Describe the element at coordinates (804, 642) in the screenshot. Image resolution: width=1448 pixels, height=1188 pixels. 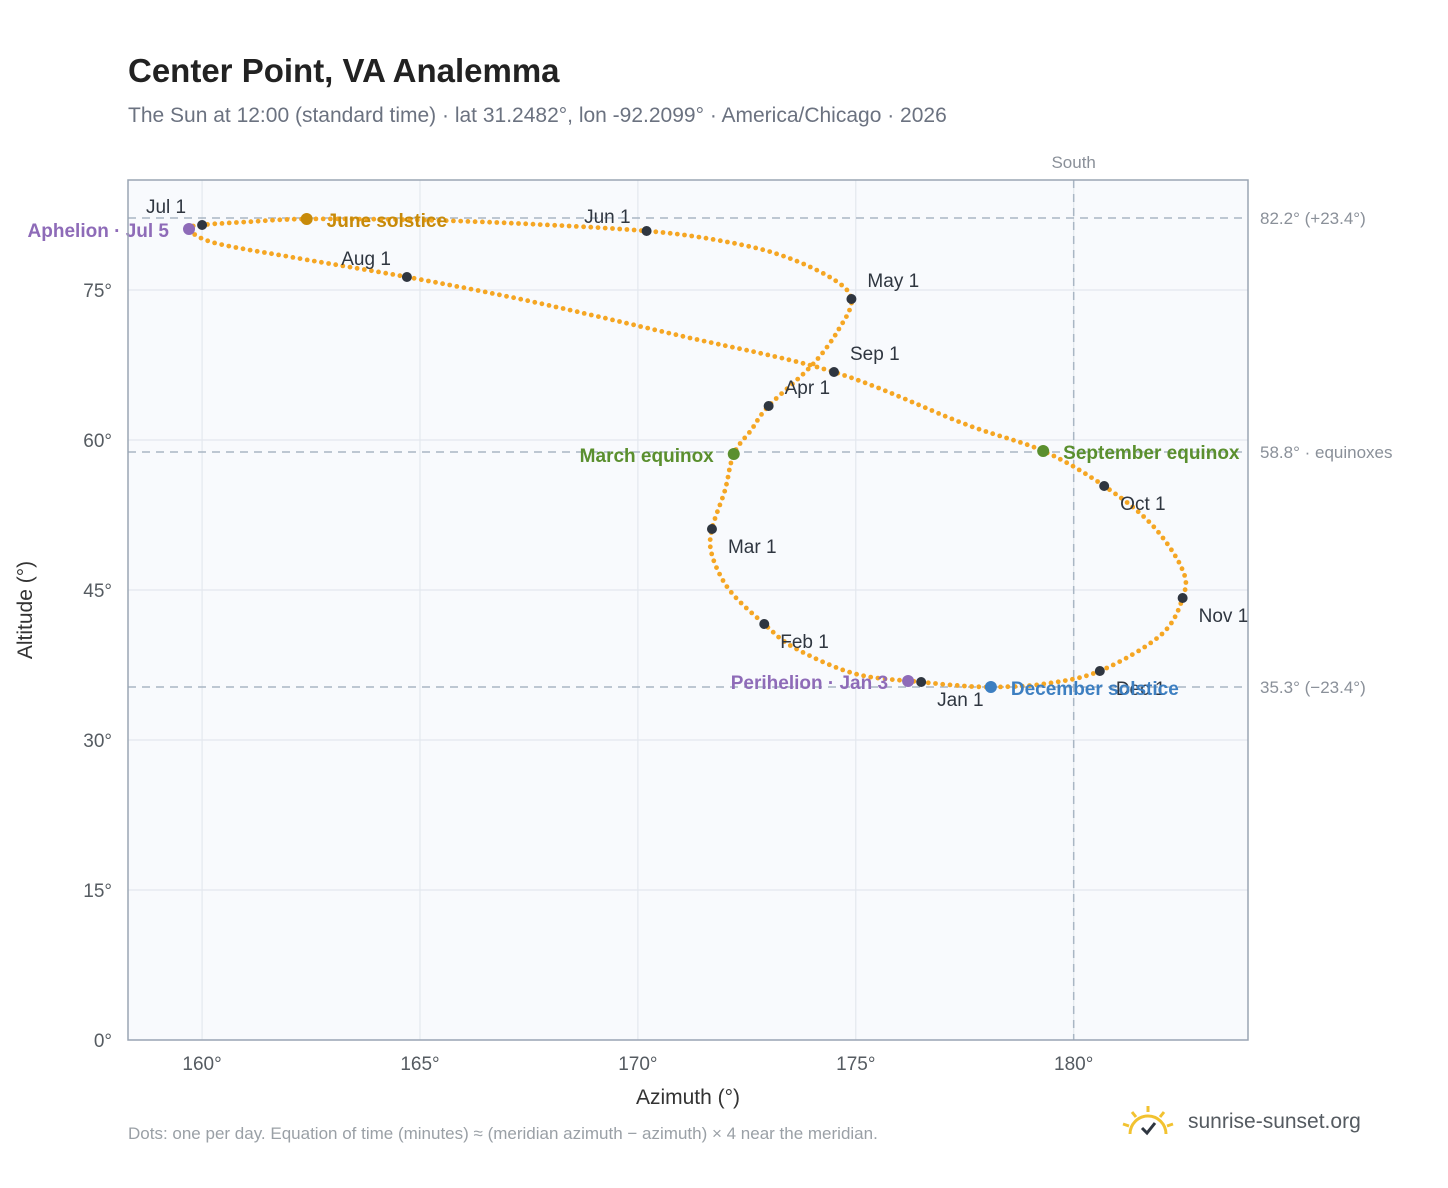
I see `month-label: Feb 1` at that location.